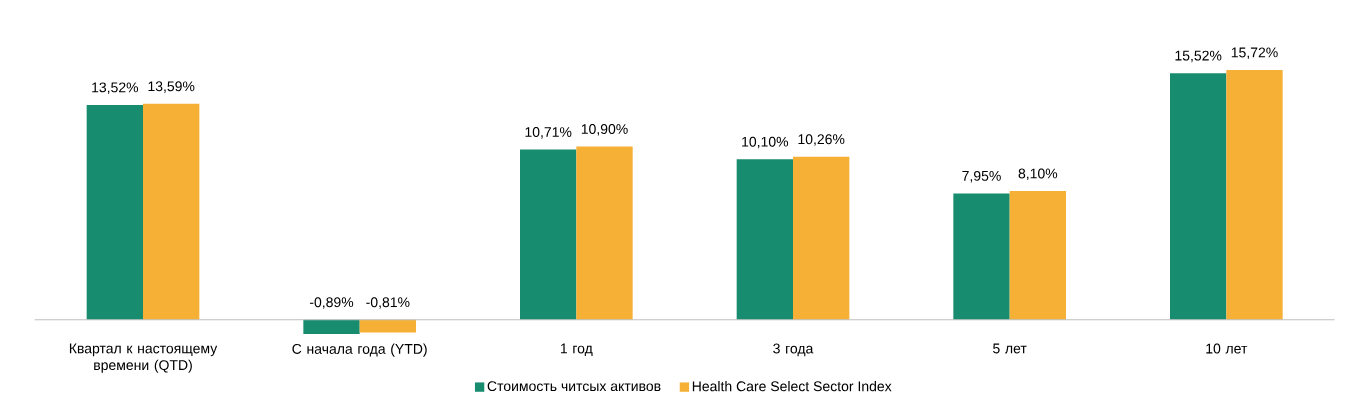  I want to click on x-tick-label: Квартал к настоящему времени (QTD), so click(143, 358).